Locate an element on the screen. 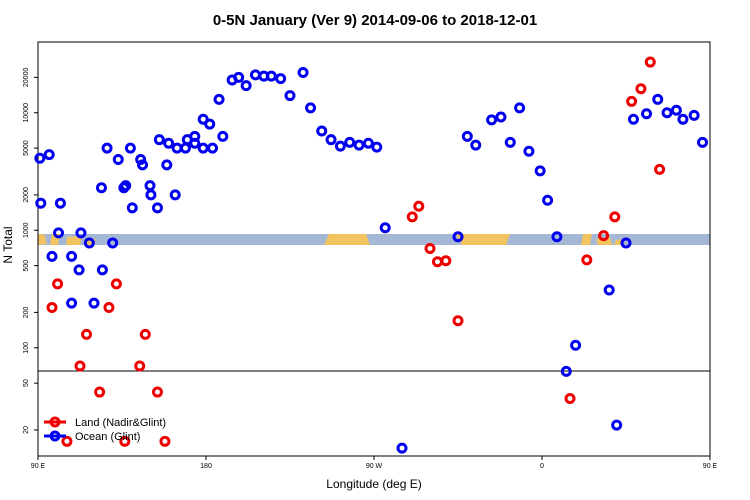  y-axis-label: N Total is located at coordinates (8, 244).